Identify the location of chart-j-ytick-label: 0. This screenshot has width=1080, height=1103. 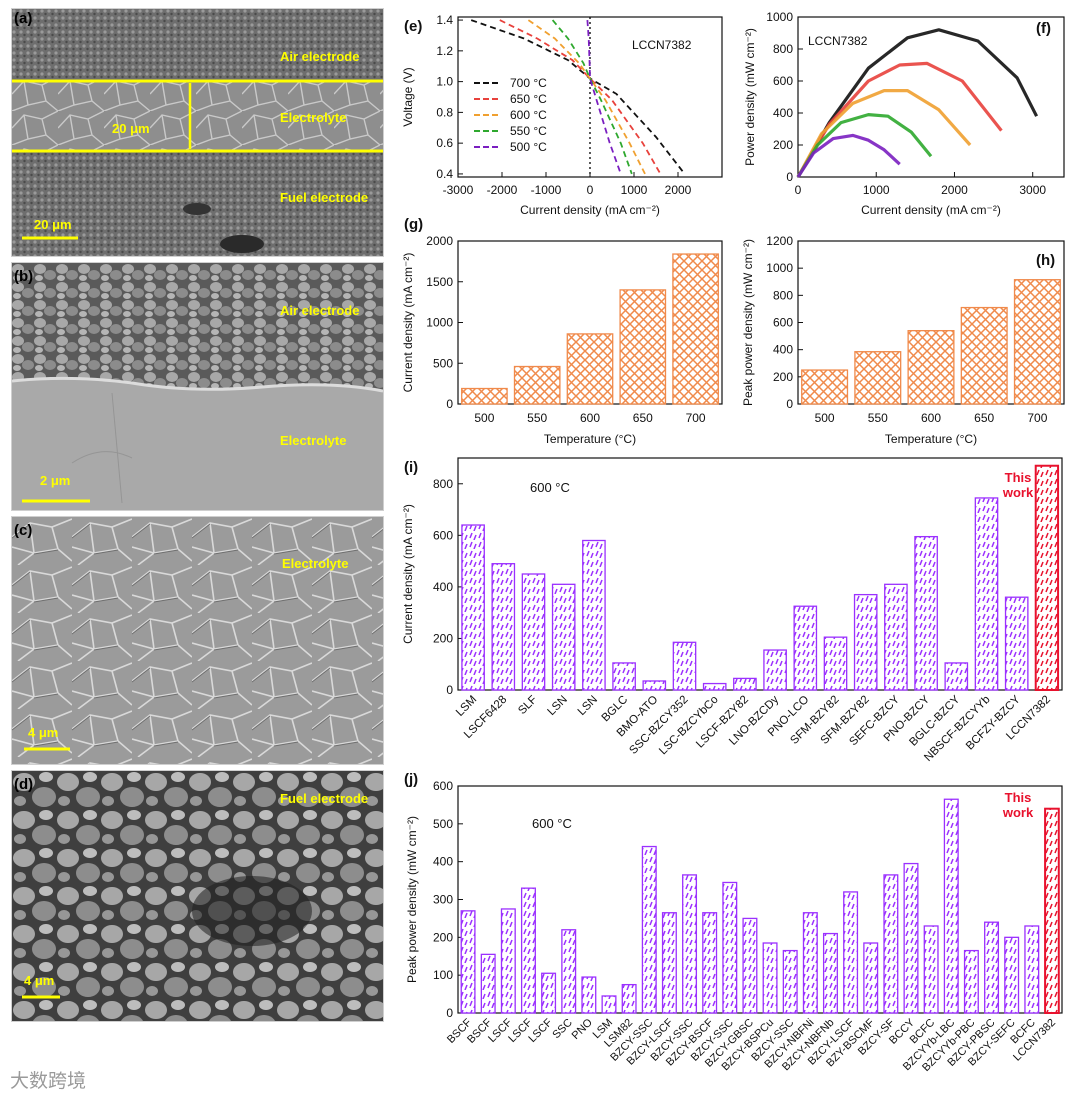
(449, 1013).